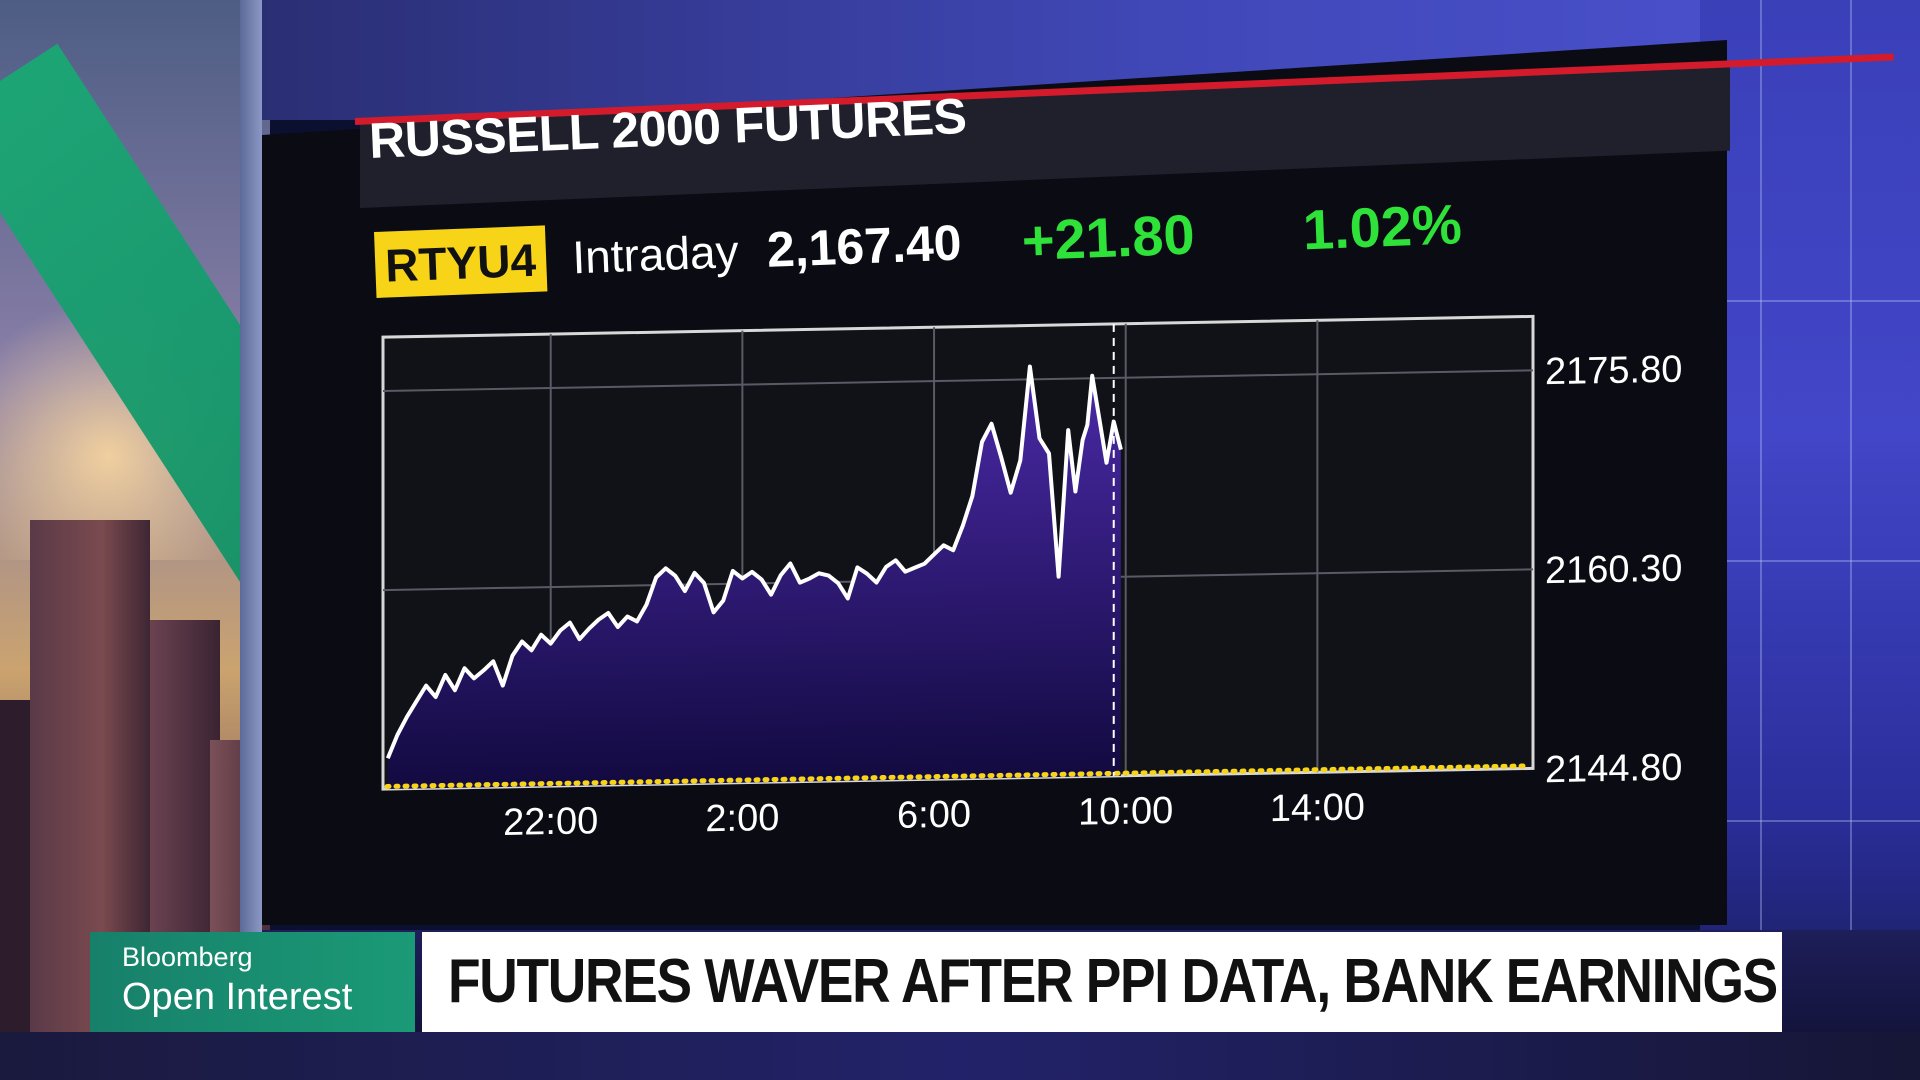 Image resolution: width=1920 pixels, height=1080 pixels. Describe the element at coordinates (550, 822) in the screenshot. I see `x-tick-label: 22:00` at that location.